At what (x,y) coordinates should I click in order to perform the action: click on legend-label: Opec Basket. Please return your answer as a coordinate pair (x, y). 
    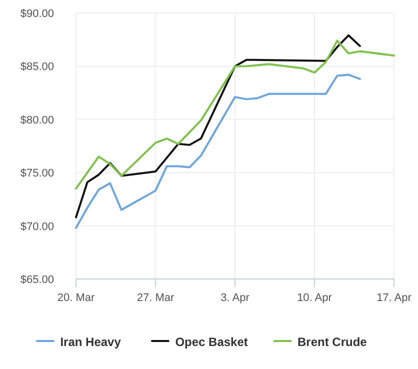
    Looking at the image, I should click on (211, 342).